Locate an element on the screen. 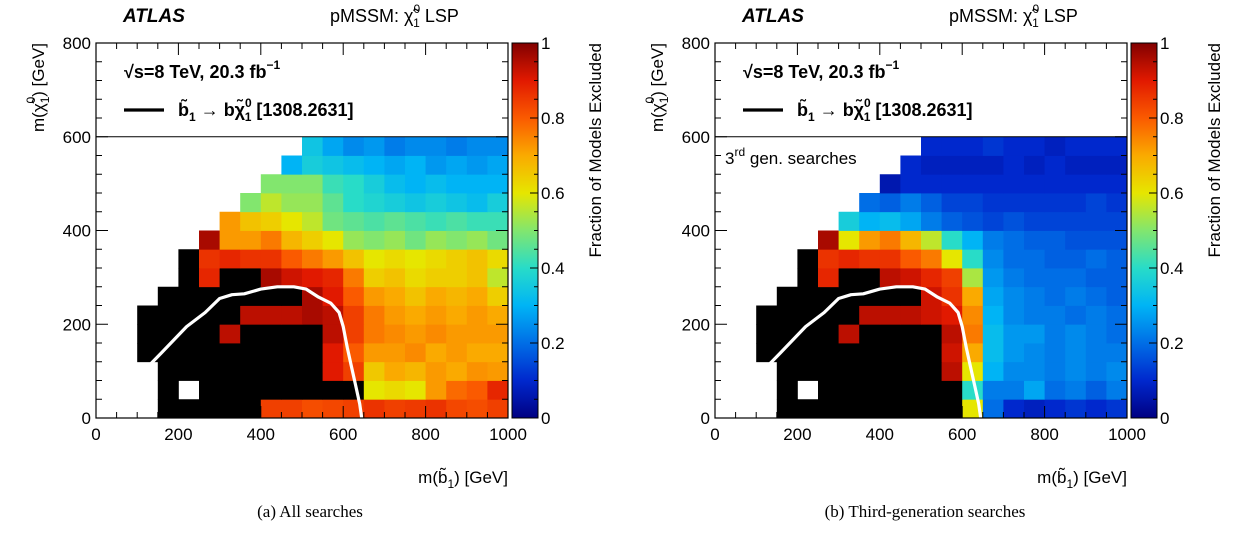  z-axis-label: Fraction of Models Excluded is located at coordinates (1214, 150).